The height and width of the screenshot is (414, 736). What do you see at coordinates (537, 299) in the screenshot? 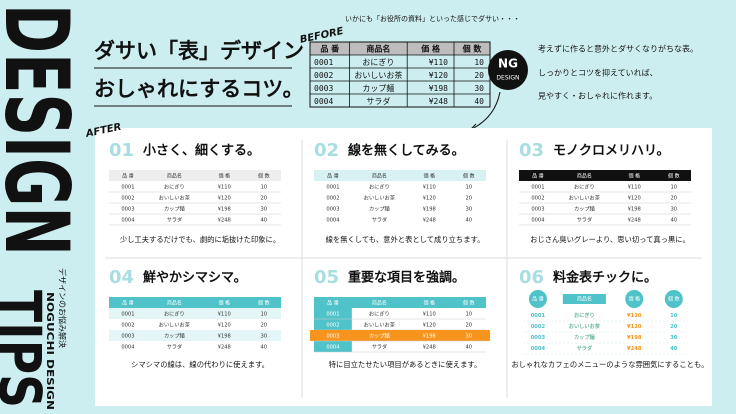
I see `header-circle` at bounding box center [537, 299].